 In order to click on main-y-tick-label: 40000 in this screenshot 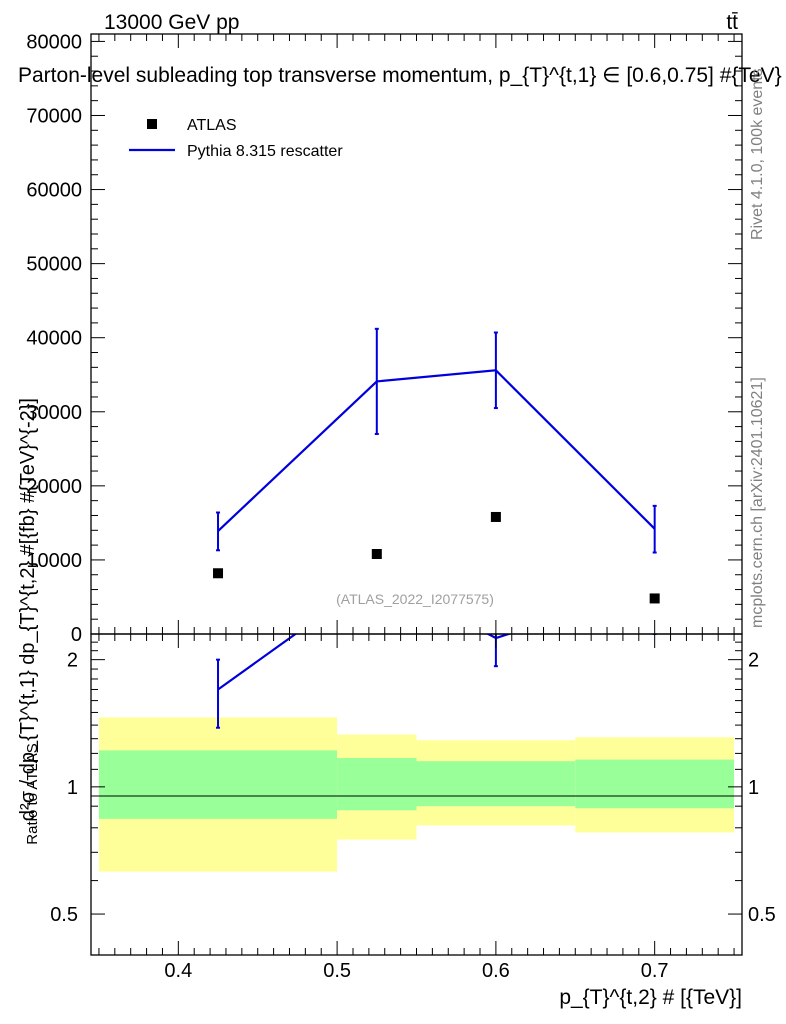, I will do `click(54, 339)`.